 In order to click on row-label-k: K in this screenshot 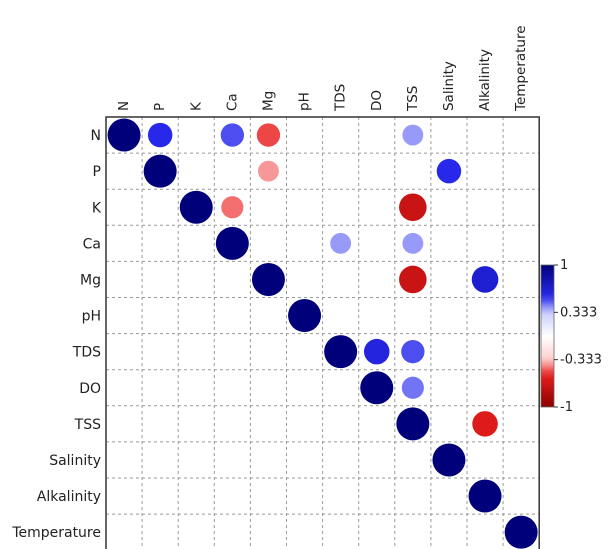, I will do `click(97, 208)`.